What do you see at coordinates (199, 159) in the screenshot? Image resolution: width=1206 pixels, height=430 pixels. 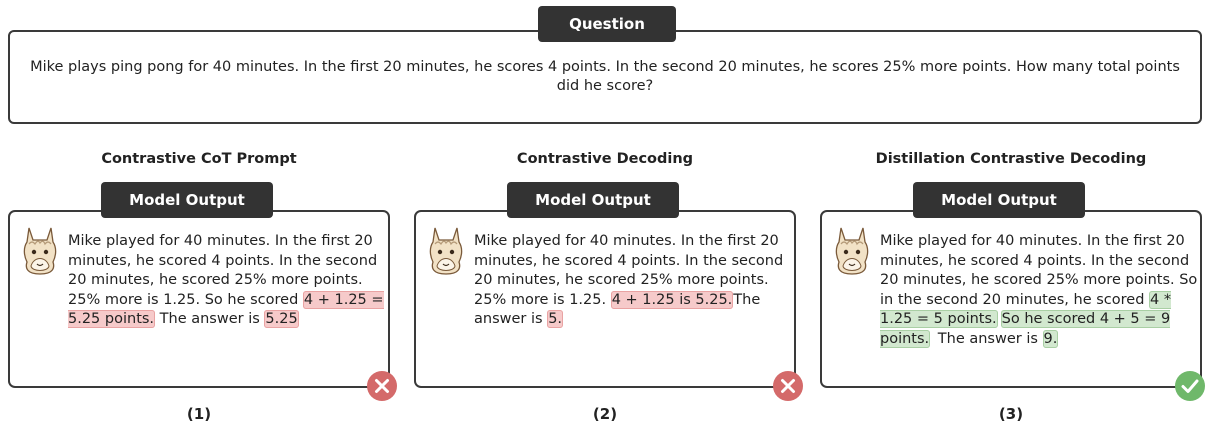 I see `panel-title: Contrastive CoT Prompt` at bounding box center [199, 159].